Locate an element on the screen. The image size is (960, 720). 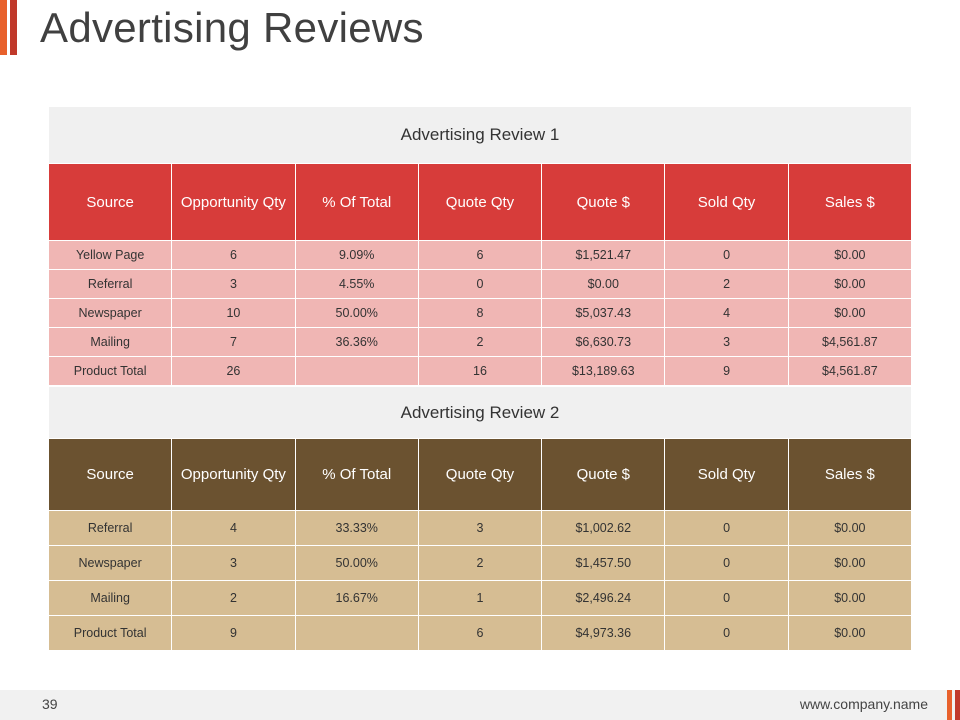
table-caption: Advertising Review 1 is located at coordinates (480, 135).